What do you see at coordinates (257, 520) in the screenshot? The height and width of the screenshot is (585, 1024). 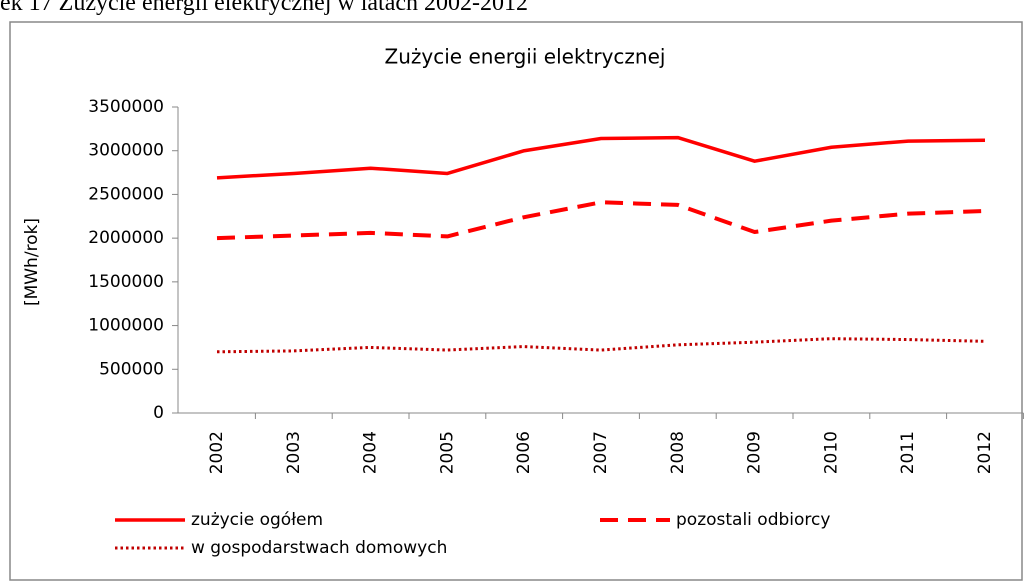 I see `legend-label: zużycie ogółem` at bounding box center [257, 520].